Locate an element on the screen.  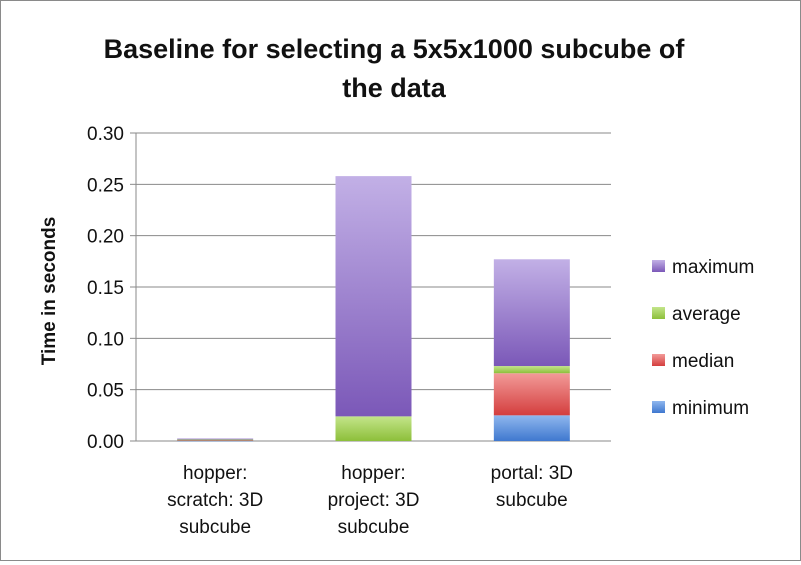
y-tick-labels: 0.00 0.05 0.10 0.15 0.20 0.25 0.30 is located at coordinates (105, 288).